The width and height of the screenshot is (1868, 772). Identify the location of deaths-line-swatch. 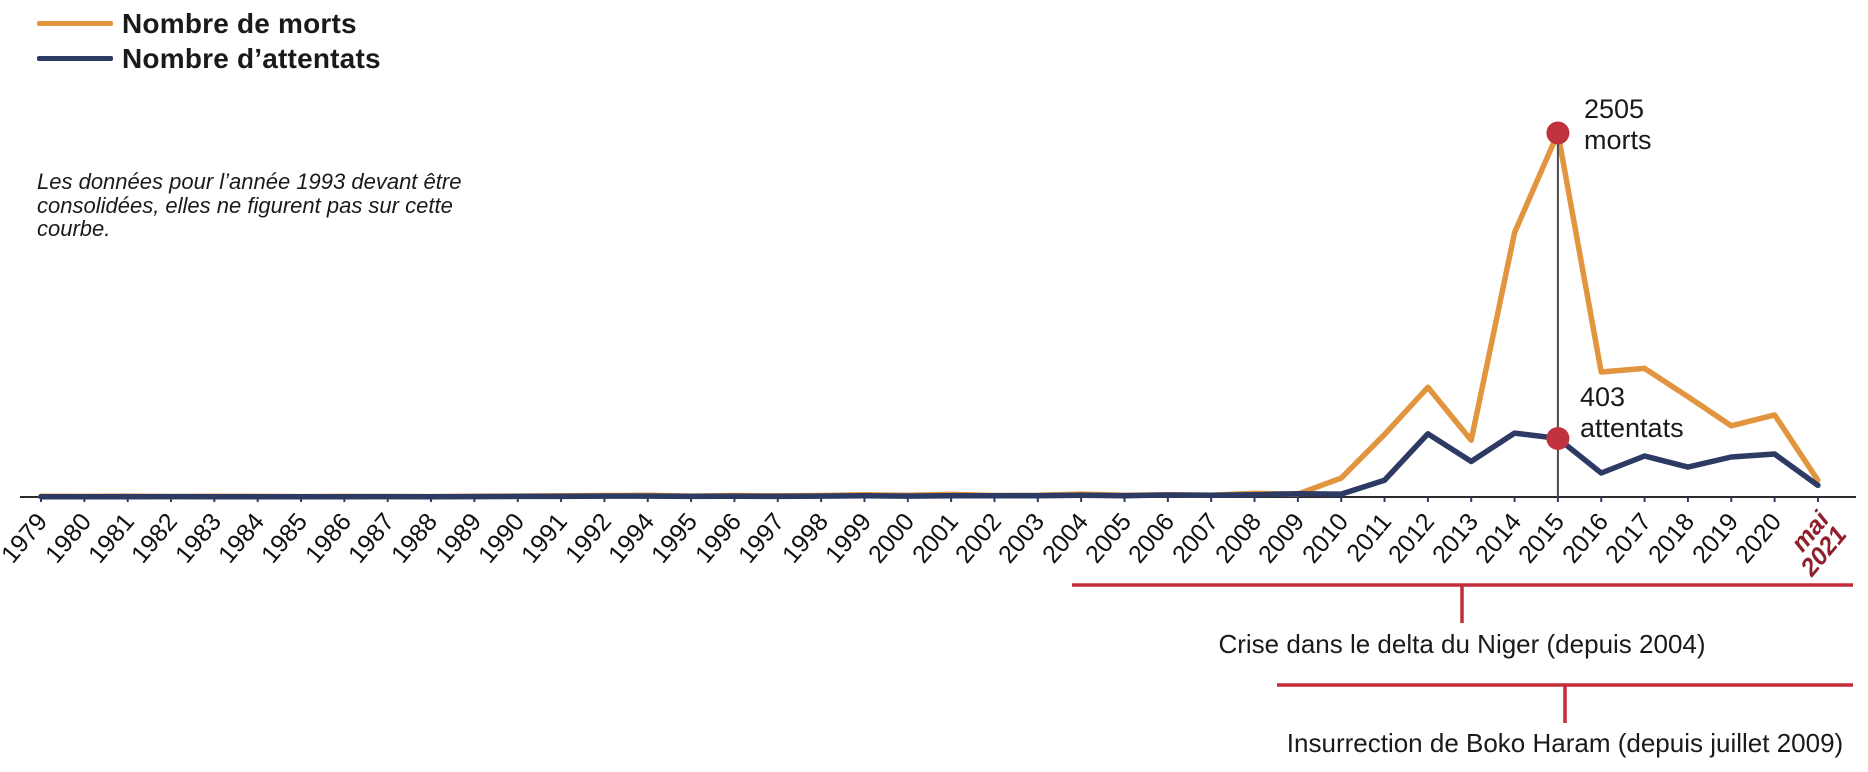
(75, 23).